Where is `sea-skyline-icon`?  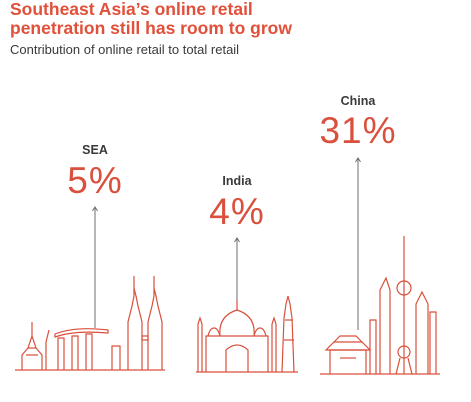
sea-skyline-icon is located at coordinates (90, 323).